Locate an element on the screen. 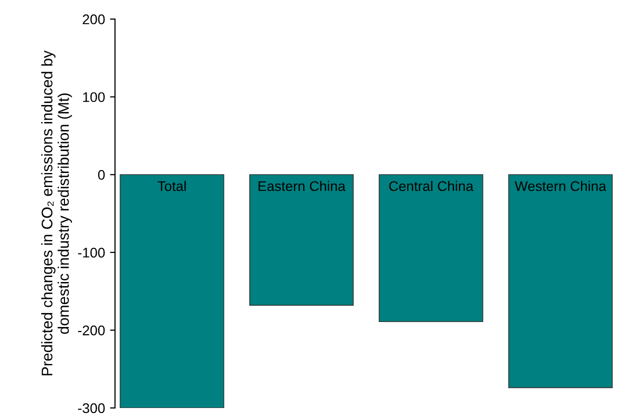  x-tick-label: Eastern China is located at coordinates (302, 186).